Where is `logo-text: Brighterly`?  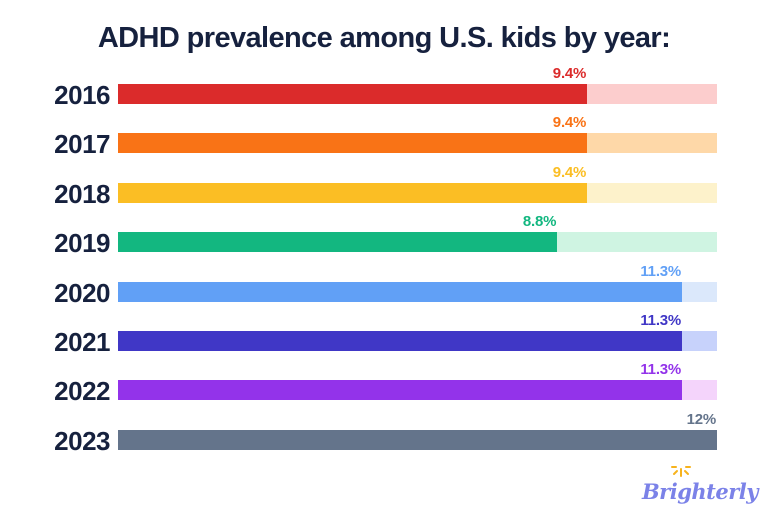 logo-text: Brighterly is located at coordinates (700, 491).